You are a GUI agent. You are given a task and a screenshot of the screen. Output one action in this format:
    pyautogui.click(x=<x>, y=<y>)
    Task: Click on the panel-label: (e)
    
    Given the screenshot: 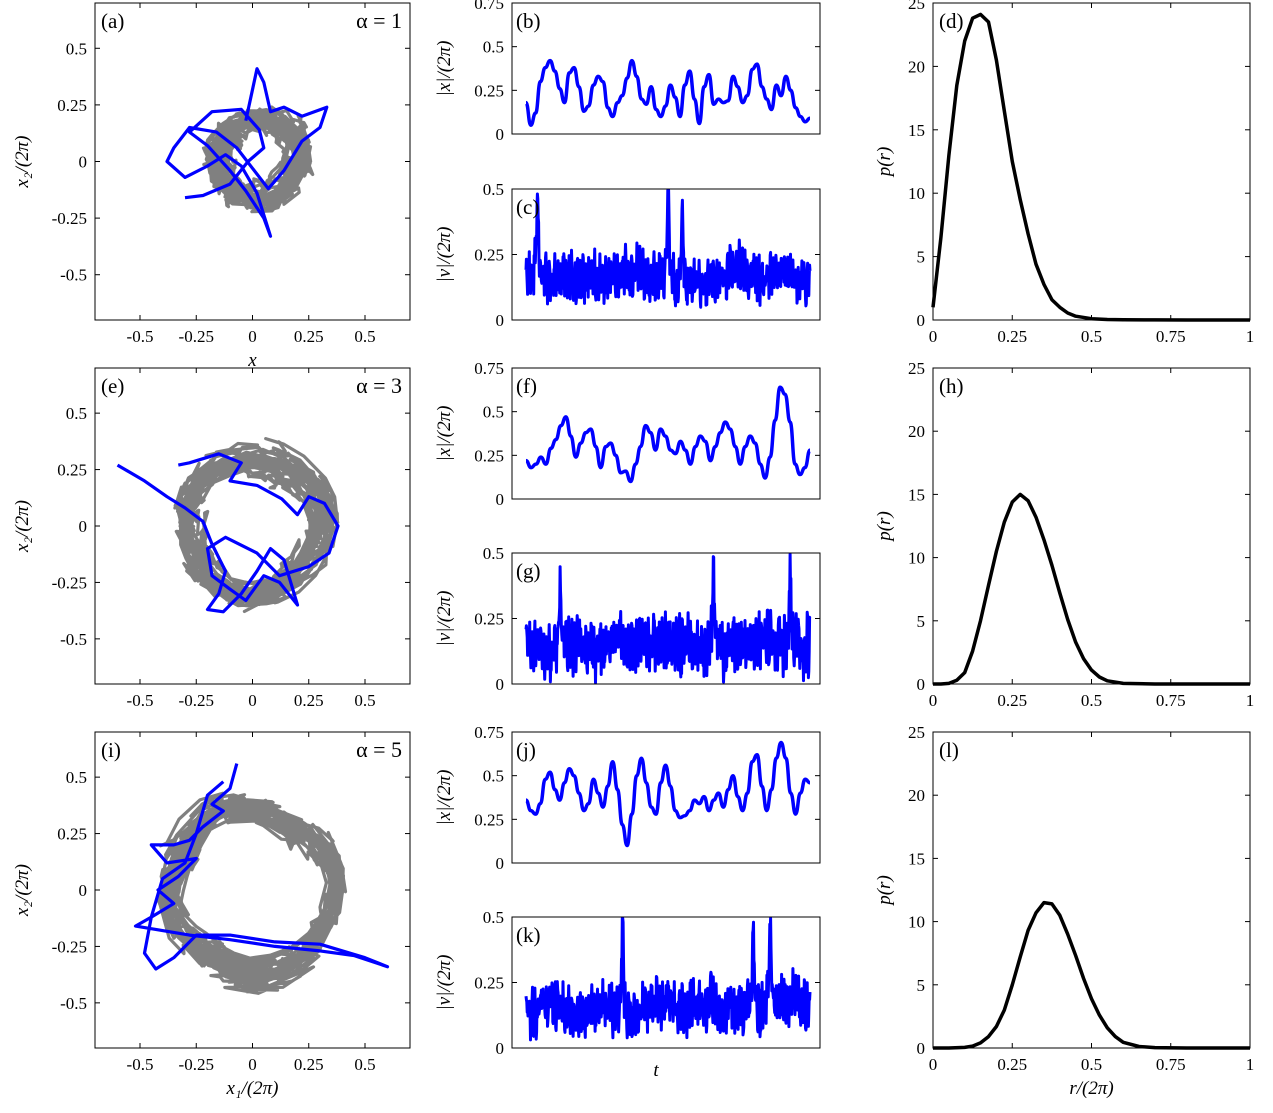 What is the action you would take?
    pyautogui.click(x=112, y=386)
    